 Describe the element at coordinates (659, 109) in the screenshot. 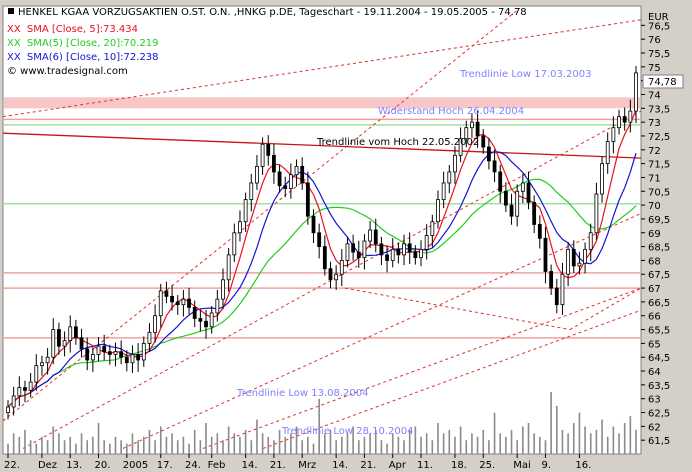

I see `y-tick-label: 73,5` at that location.